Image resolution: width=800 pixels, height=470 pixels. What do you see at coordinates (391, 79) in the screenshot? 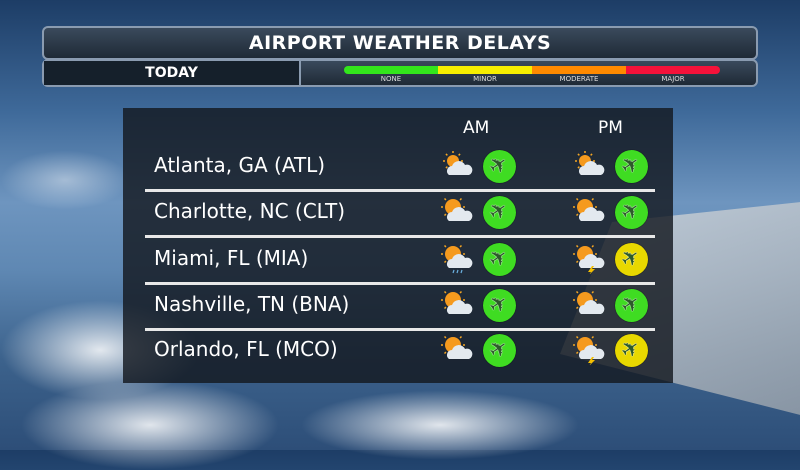
I see `legend-label: NONE` at bounding box center [391, 79].